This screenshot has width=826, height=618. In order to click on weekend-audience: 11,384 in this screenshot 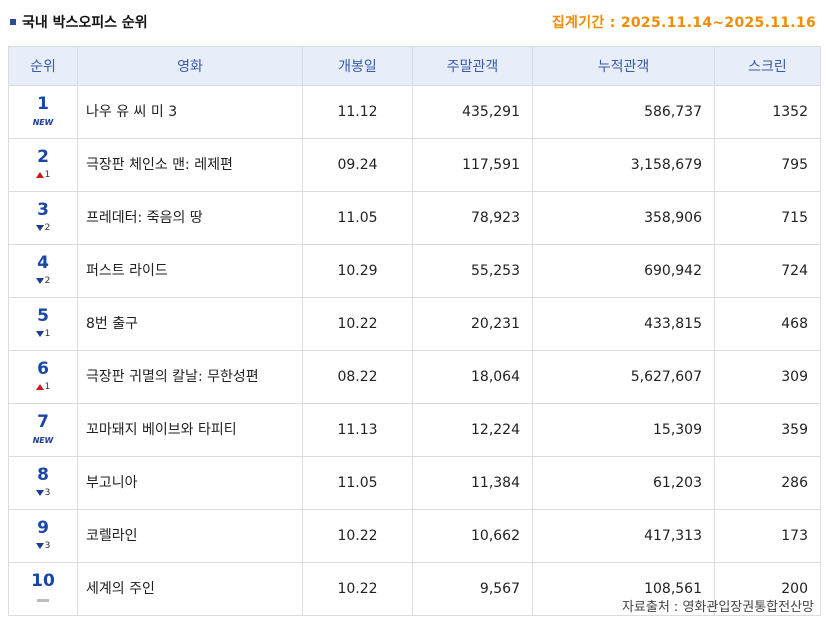, I will do `click(472, 483)`.